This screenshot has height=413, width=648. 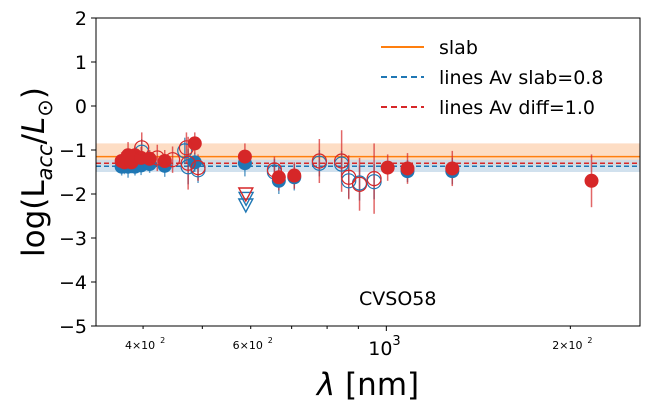 I want to click on legend-label-2: lines Av diff=1.0, so click(x=517, y=108).